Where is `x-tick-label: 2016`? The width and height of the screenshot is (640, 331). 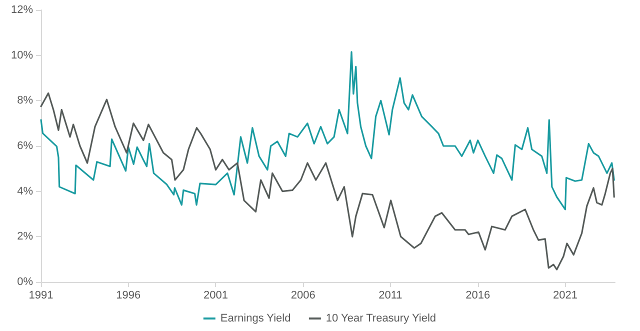
x-tick-label: 2016 is located at coordinates (478, 296).